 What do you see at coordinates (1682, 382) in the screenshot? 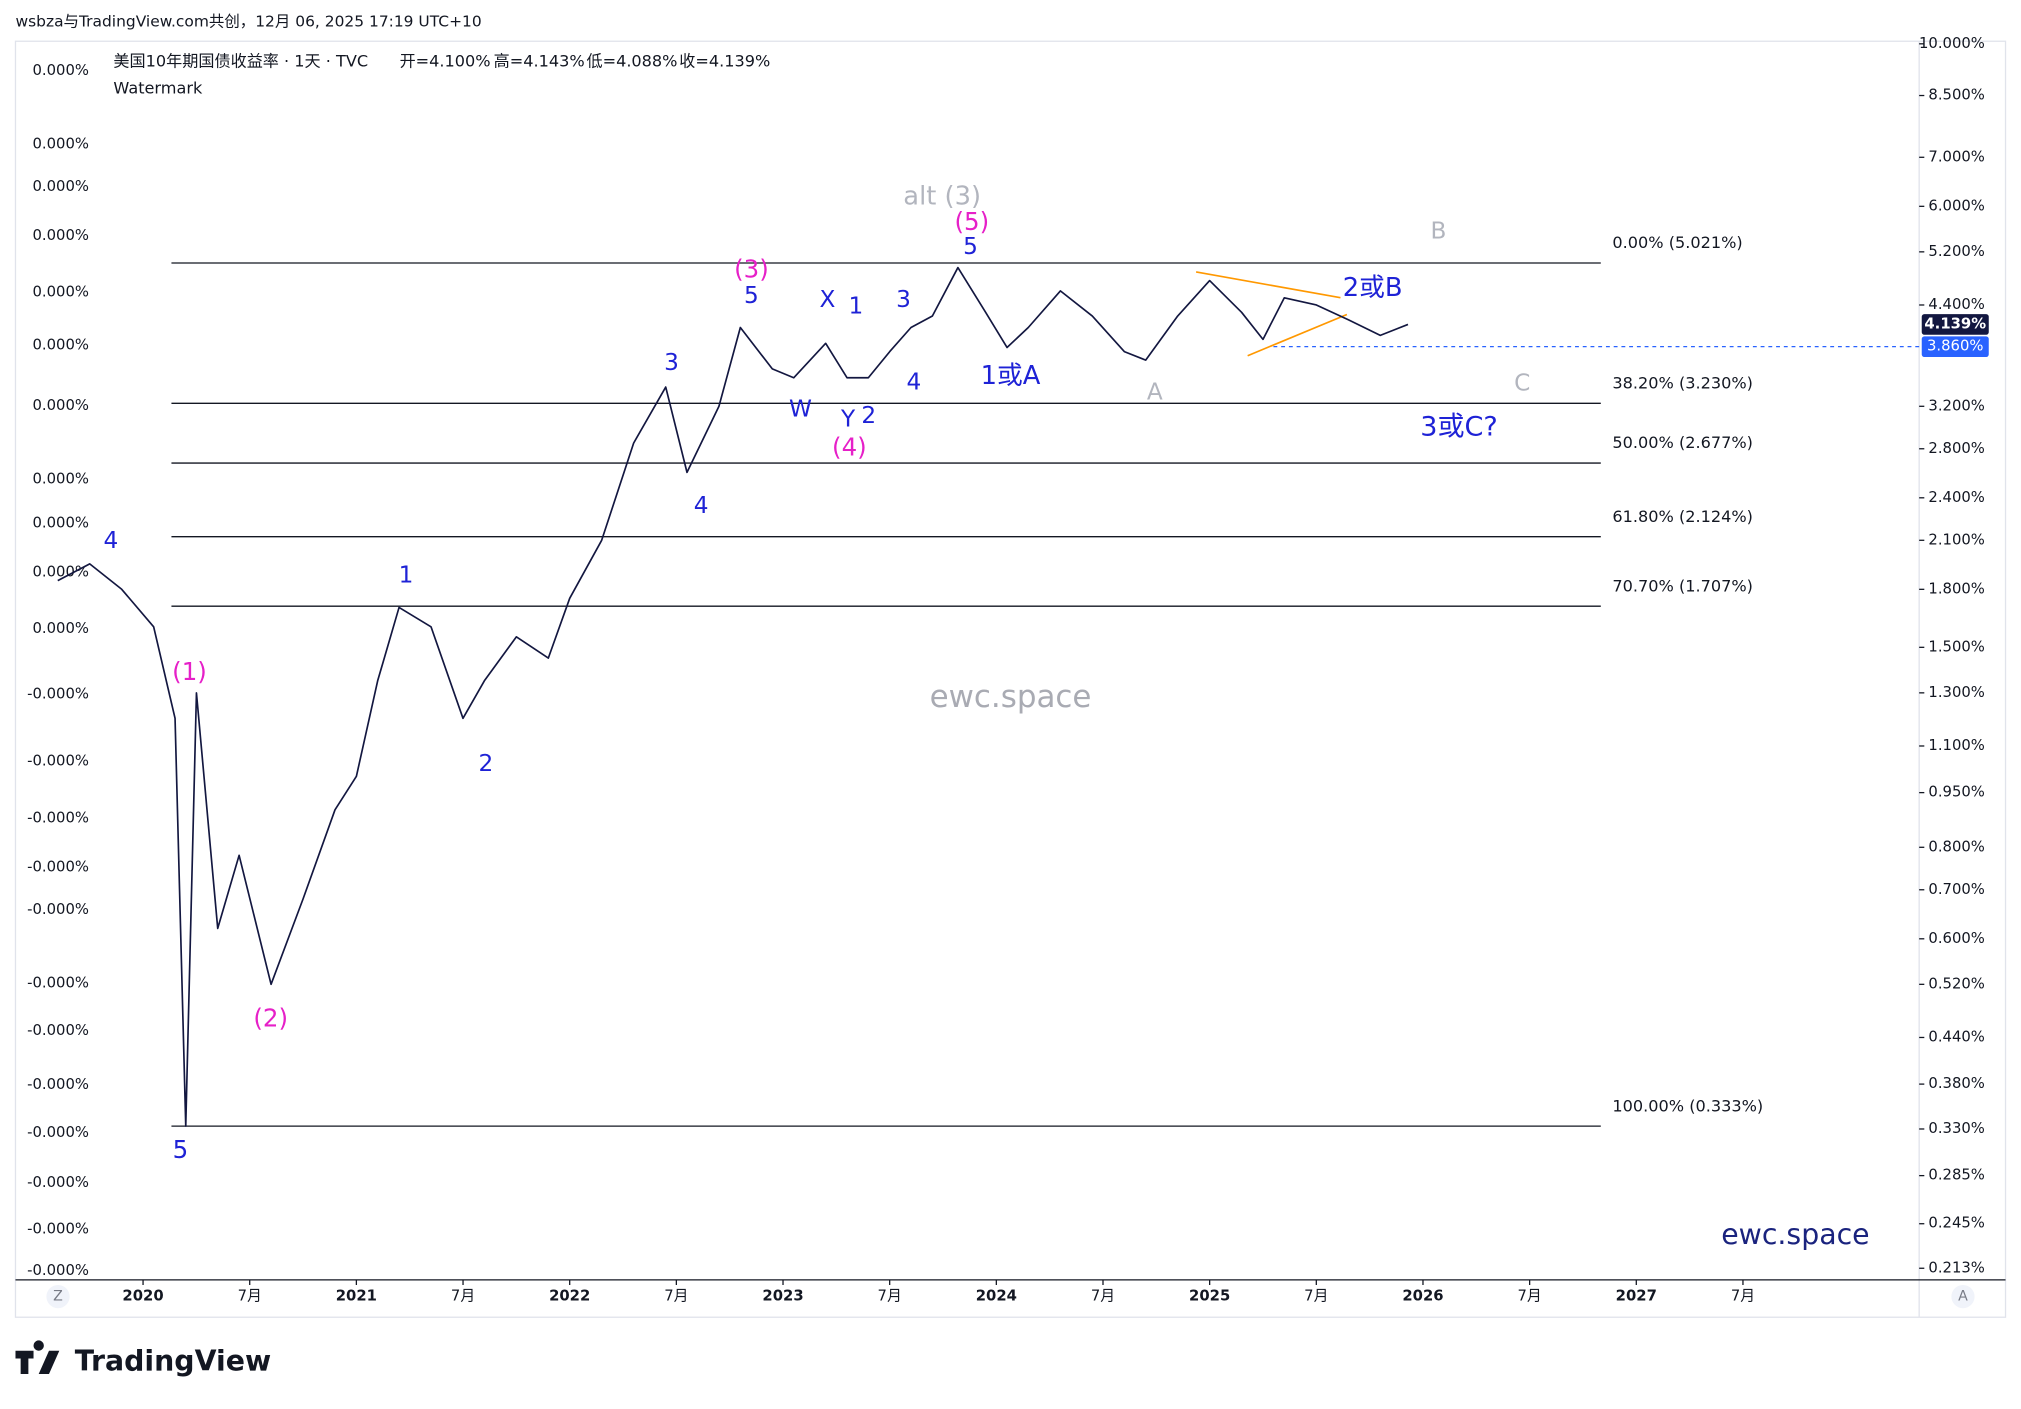
I see `fib-label: 38.20% (3.230%)` at bounding box center [1682, 382].